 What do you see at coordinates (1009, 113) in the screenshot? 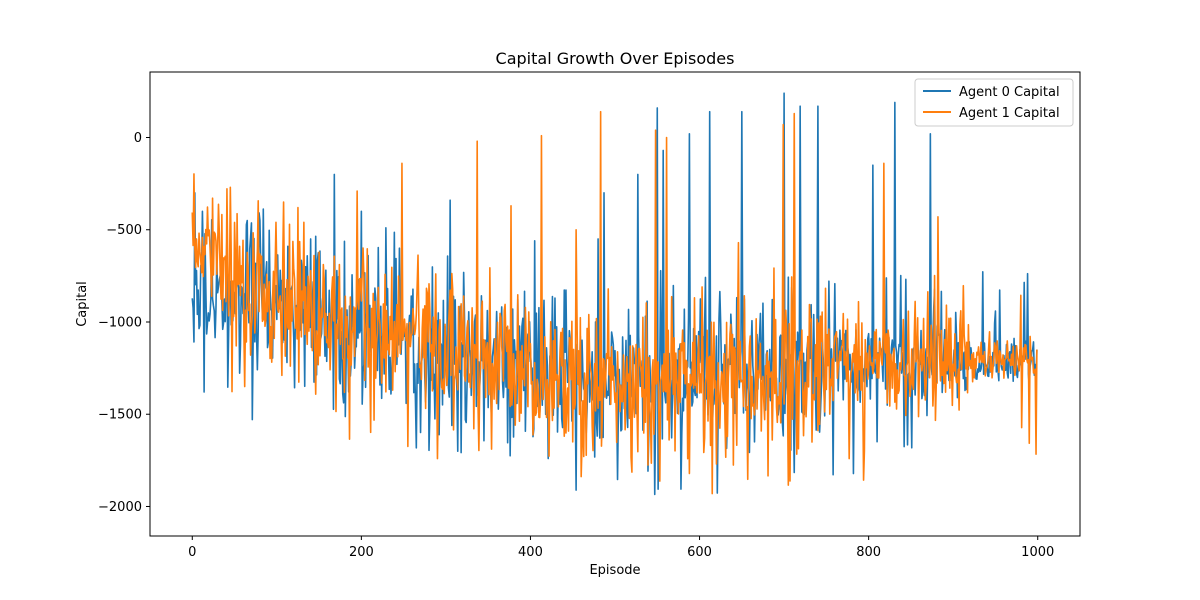
I see `legend-label-agent-1: Agent 1 Capital` at bounding box center [1009, 113].